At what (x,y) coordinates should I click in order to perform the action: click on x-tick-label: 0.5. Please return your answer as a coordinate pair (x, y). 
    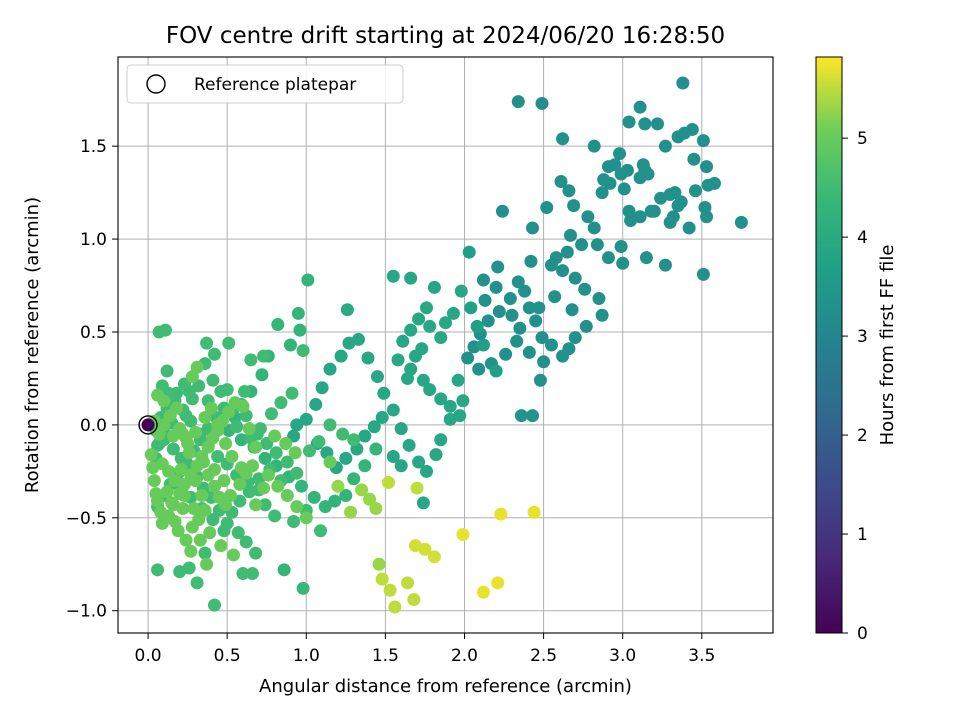
    Looking at the image, I should click on (227, 656).